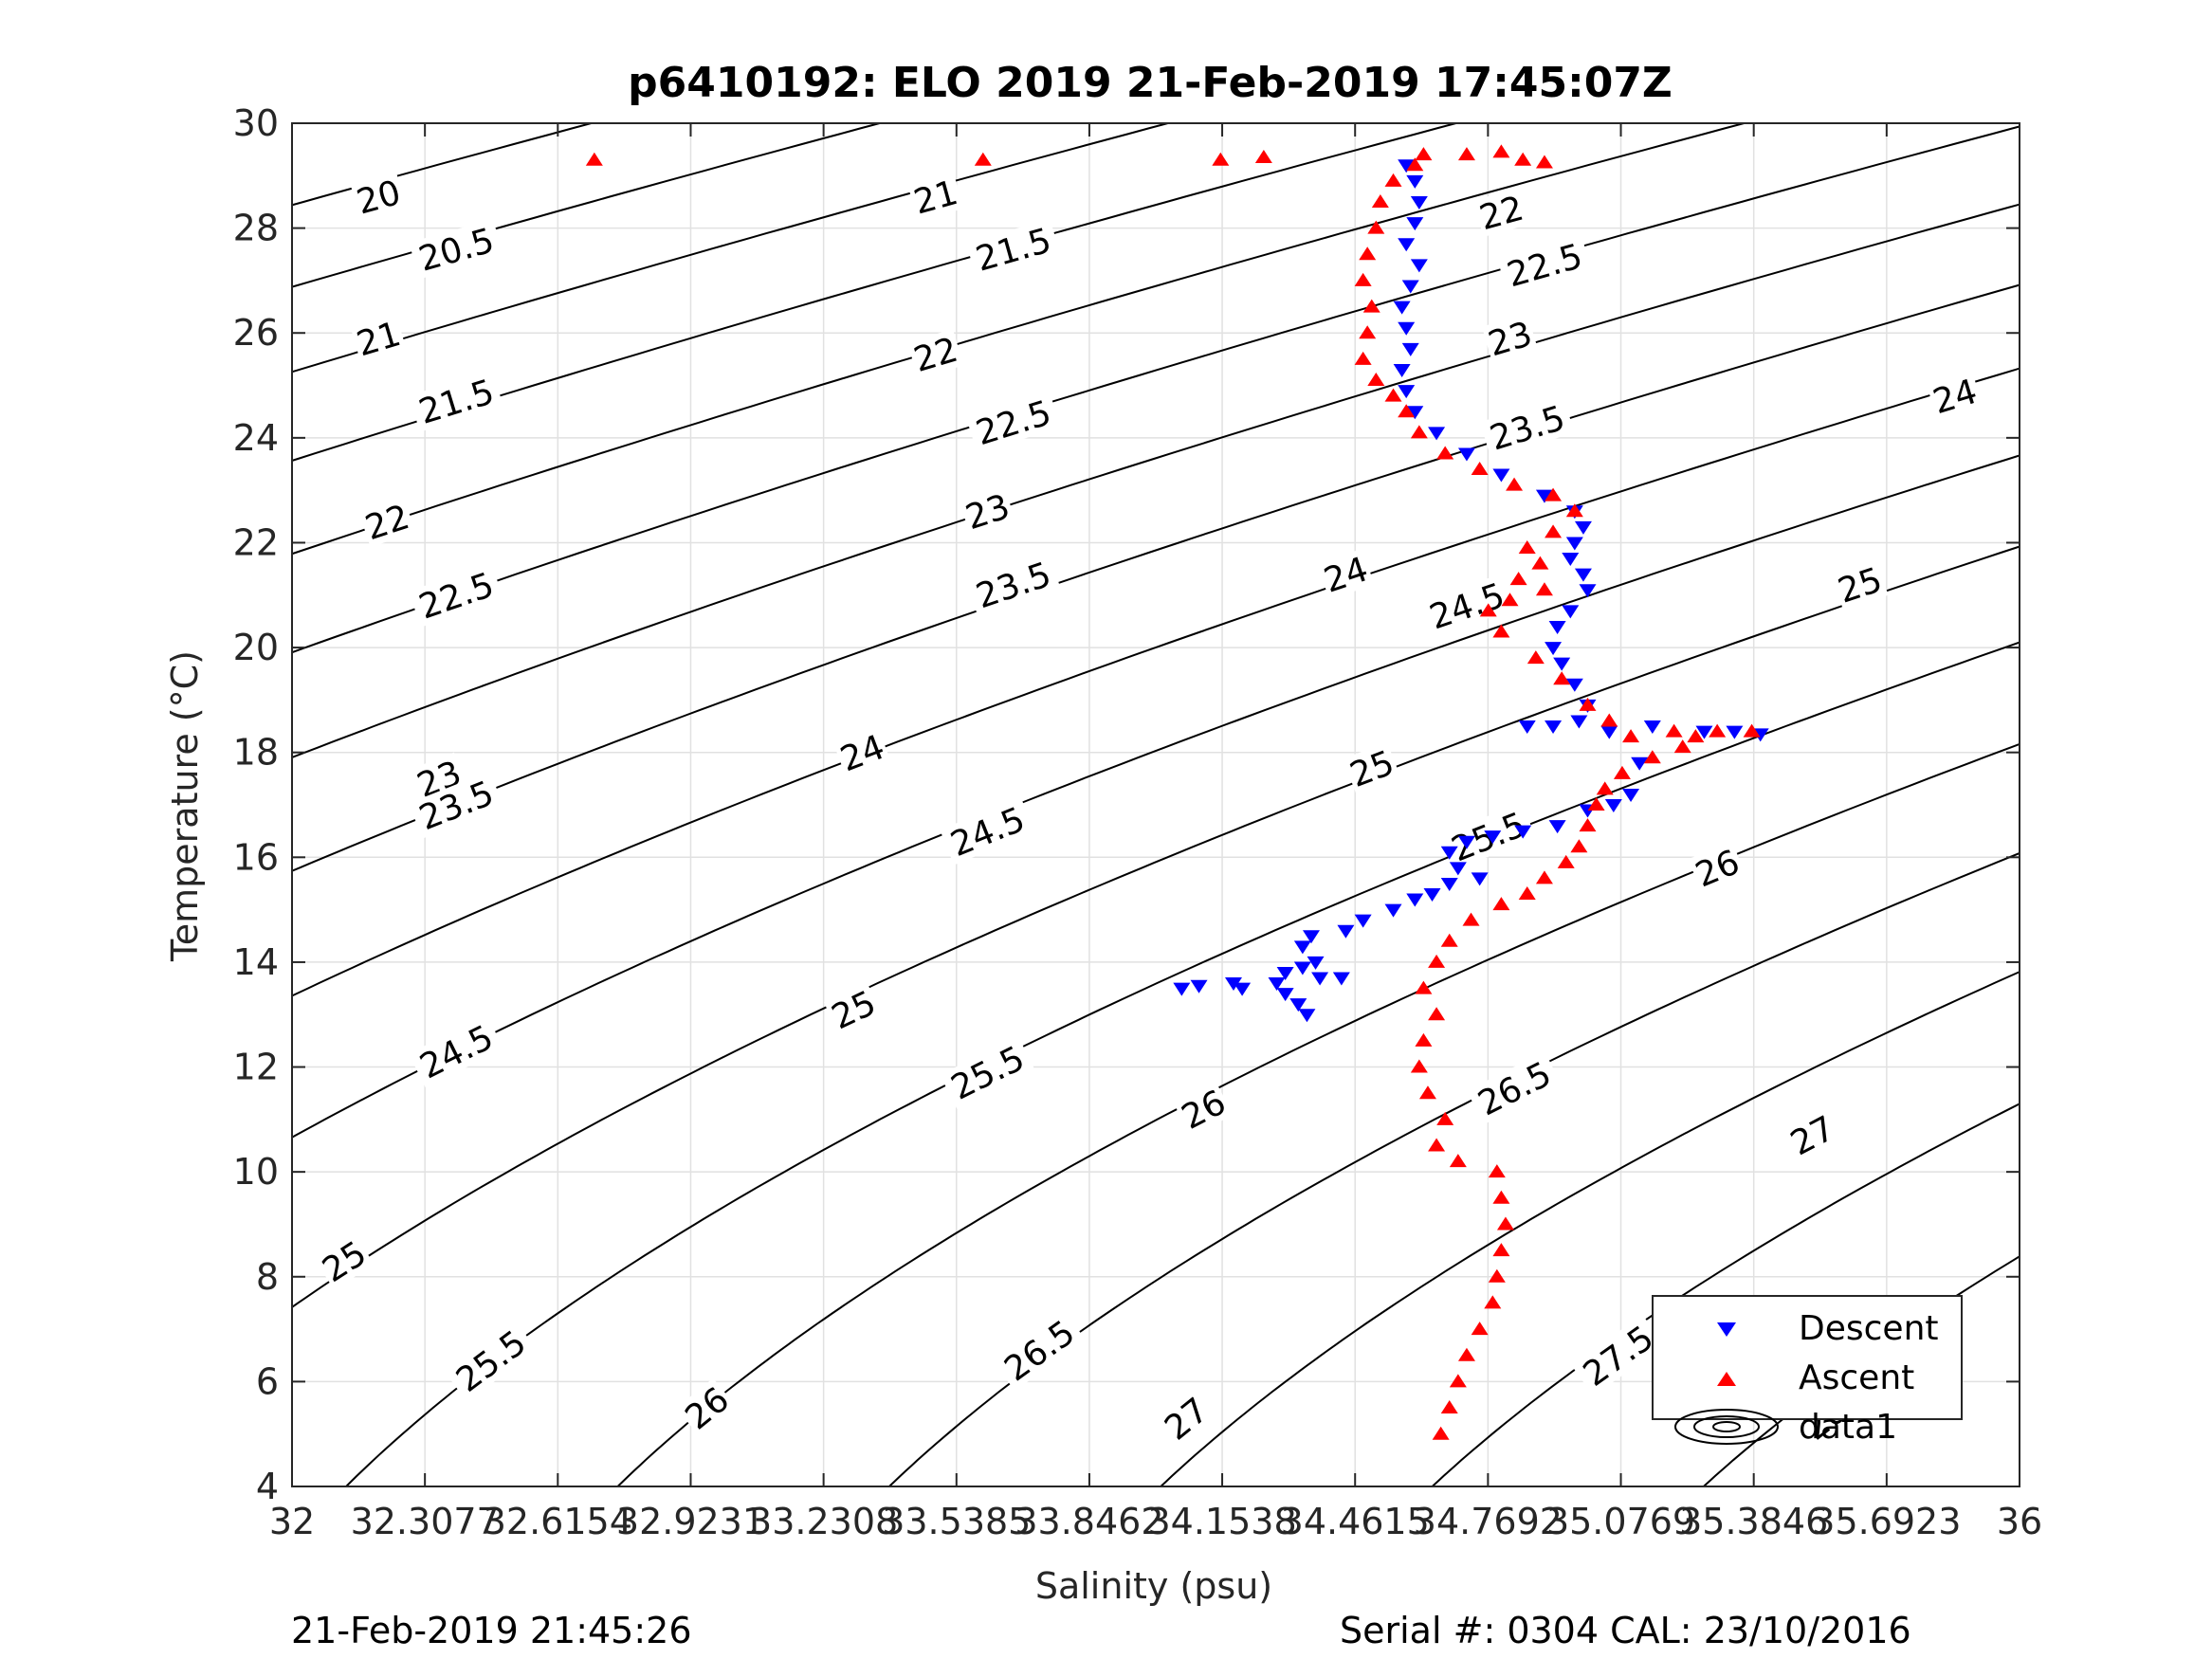 The width and height of the screenshot is (2212, 1659). Describe the element at coordinates (1753, 1521) in the screenshot. I see `x-tick-label: 35.3846` at that location.